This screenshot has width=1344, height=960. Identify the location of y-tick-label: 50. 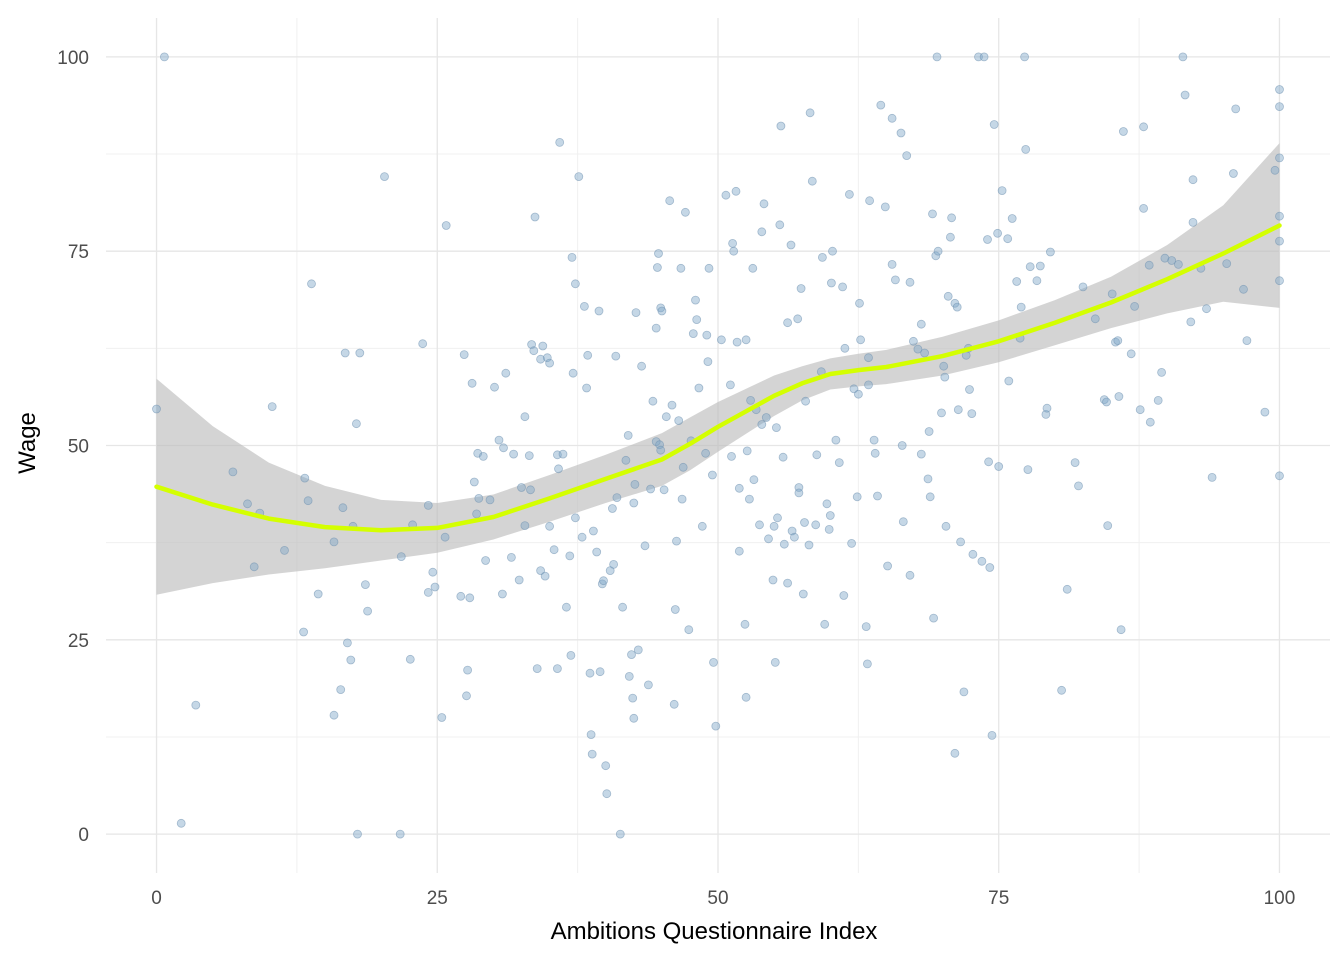
(78, 447).